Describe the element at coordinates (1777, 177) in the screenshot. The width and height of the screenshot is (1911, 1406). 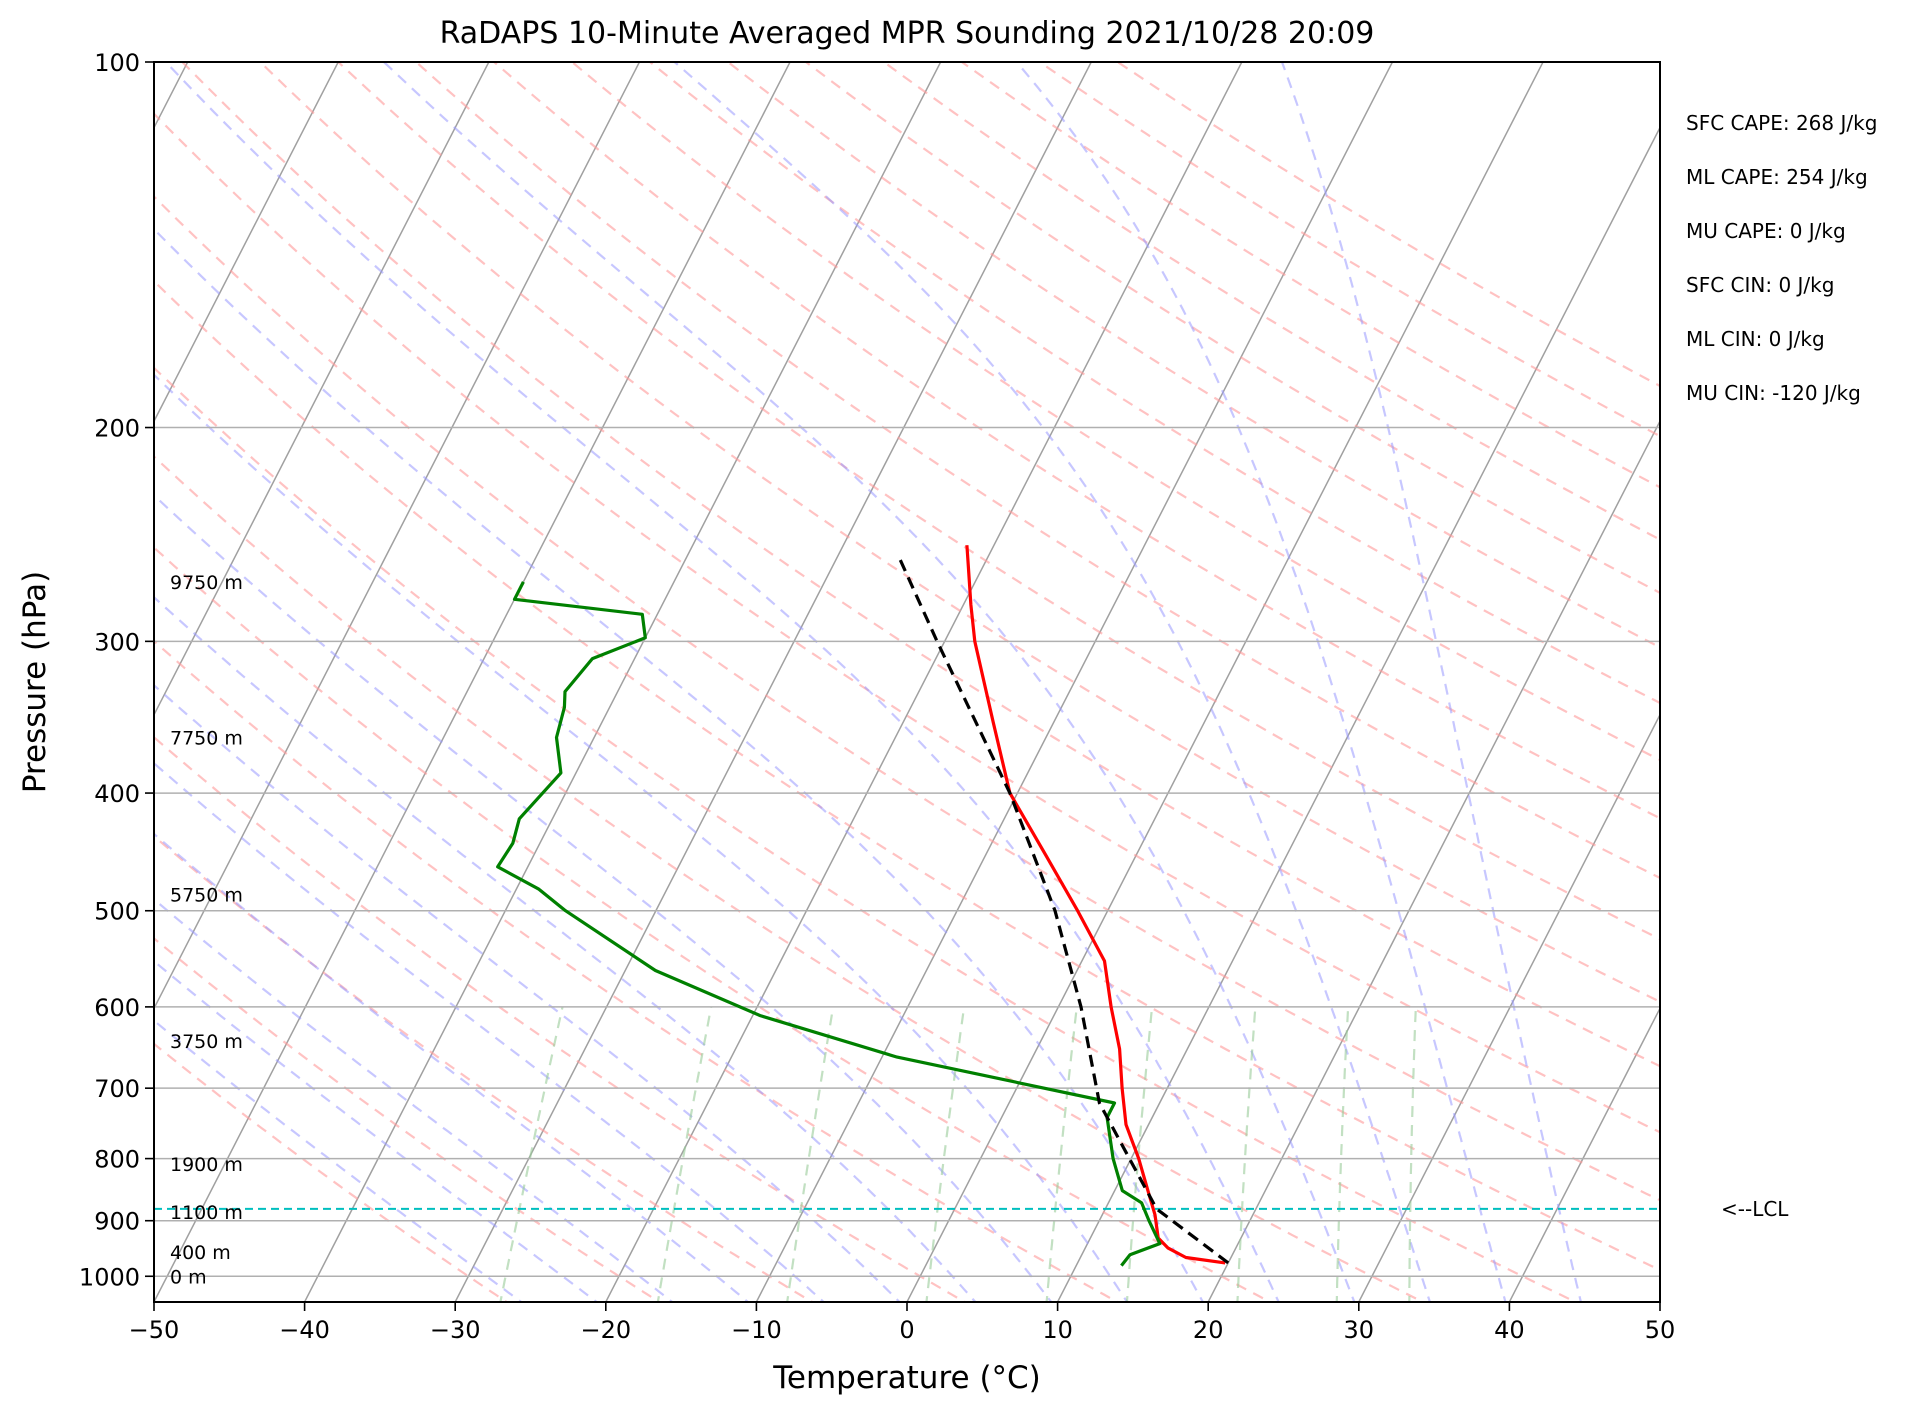
I see `stability-index-text: ML CAPE: 254 J/kg` at that location.